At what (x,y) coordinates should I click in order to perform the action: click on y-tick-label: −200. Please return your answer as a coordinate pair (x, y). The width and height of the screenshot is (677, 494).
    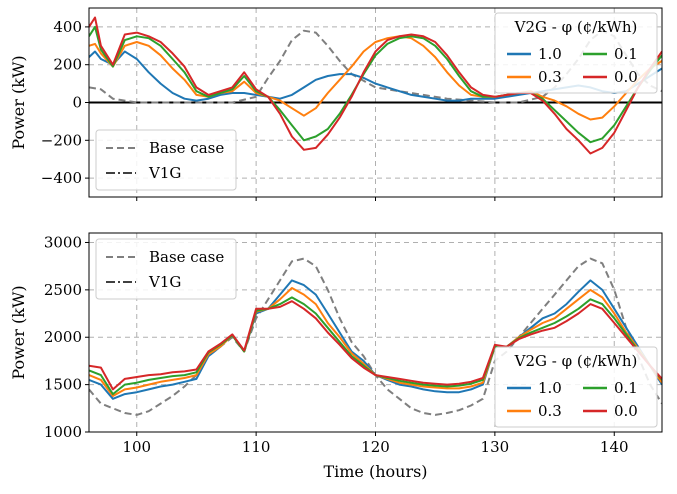
    Looking at the image, I should click on (61, 140).